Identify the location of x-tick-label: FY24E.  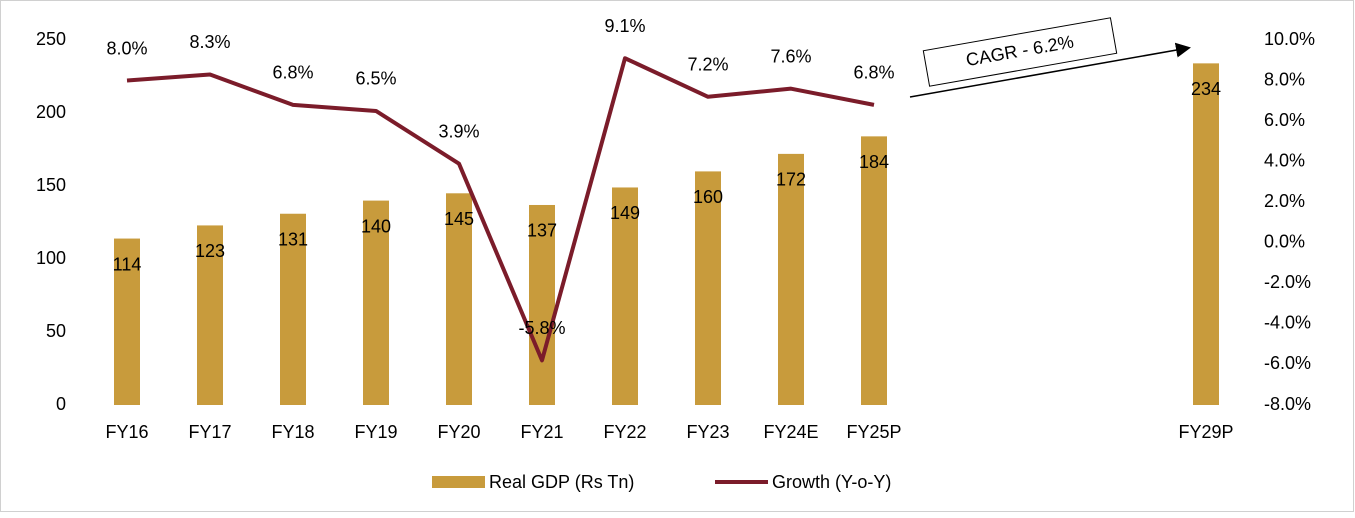
(790, 432).